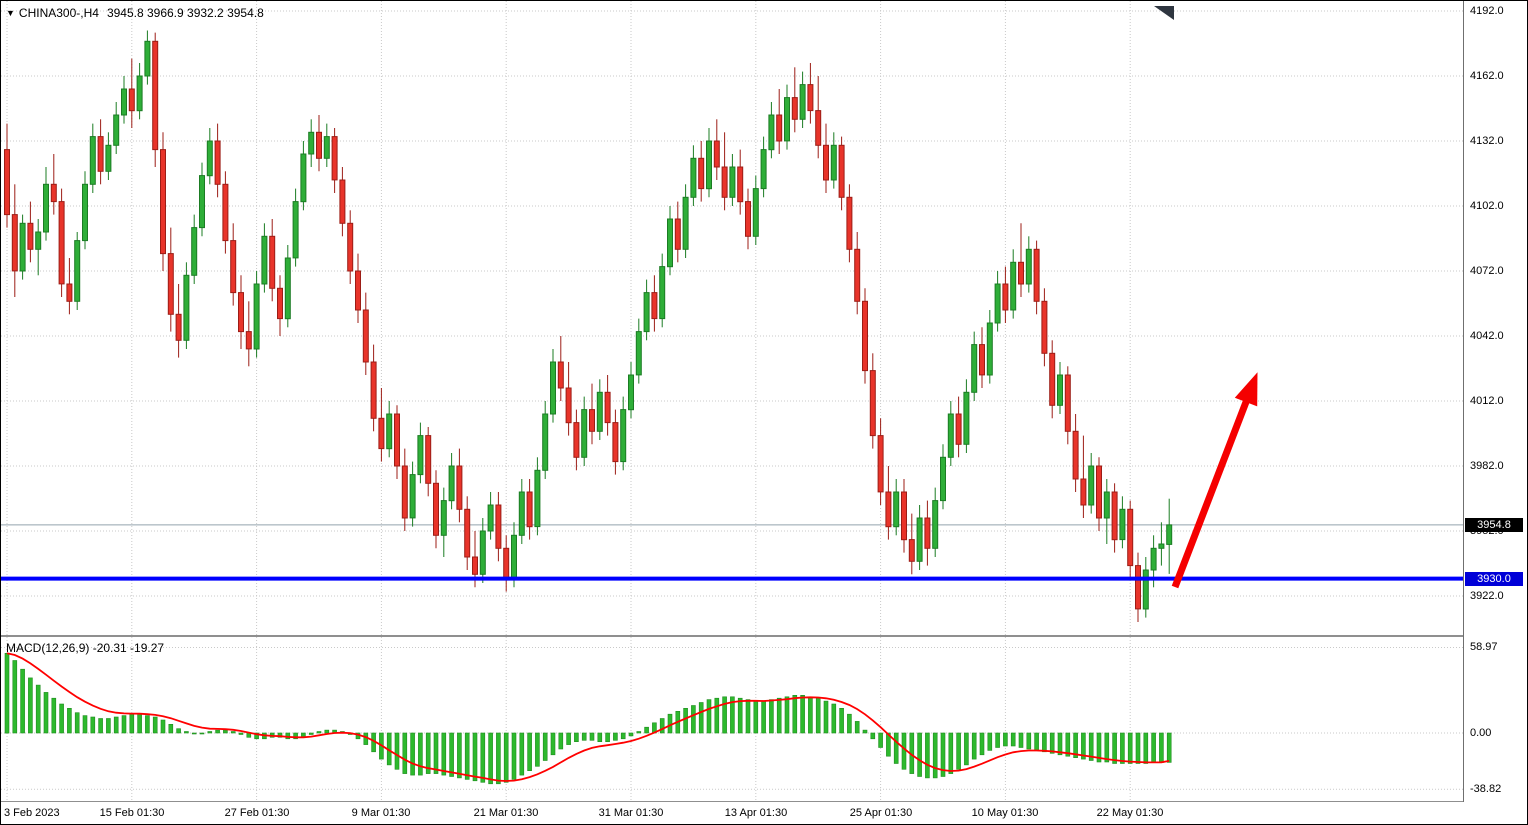 The width and height of the screenshot is (1528, 825). Describe the element at coordinates (185, 13) in the screenshot. I see `symbol-ohlc-values: 3945.8 3966.9 3932.2 3954.8` at that location.